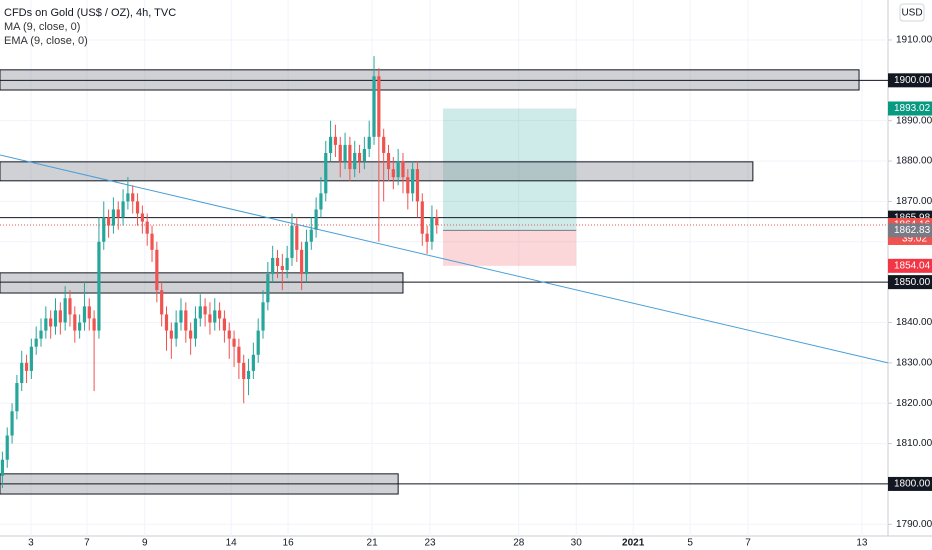 Image resolution: width=932 pixels, height=550 pixels. Describe the element at coordinates (914, 120) in the screenshot. I see `y-tick-label: 1890.00` at that location.